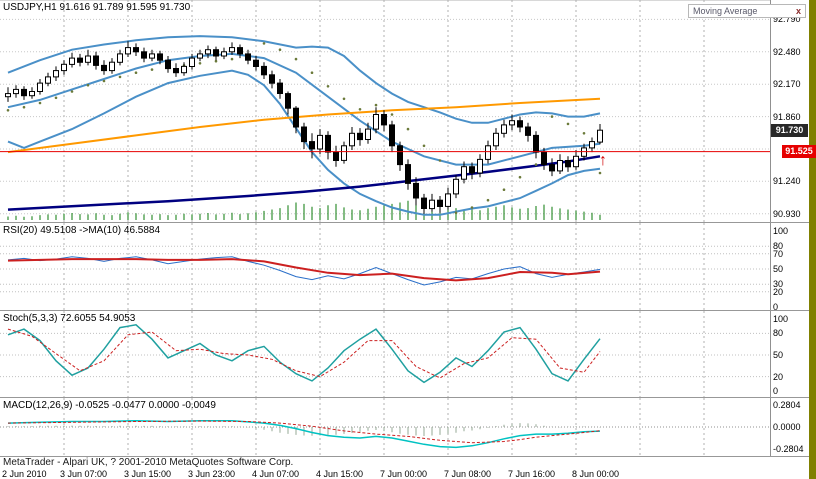  Describe the element at coordinates (799, 151) in the screenshot. I see `price-line-tag: 91.525` at that location.